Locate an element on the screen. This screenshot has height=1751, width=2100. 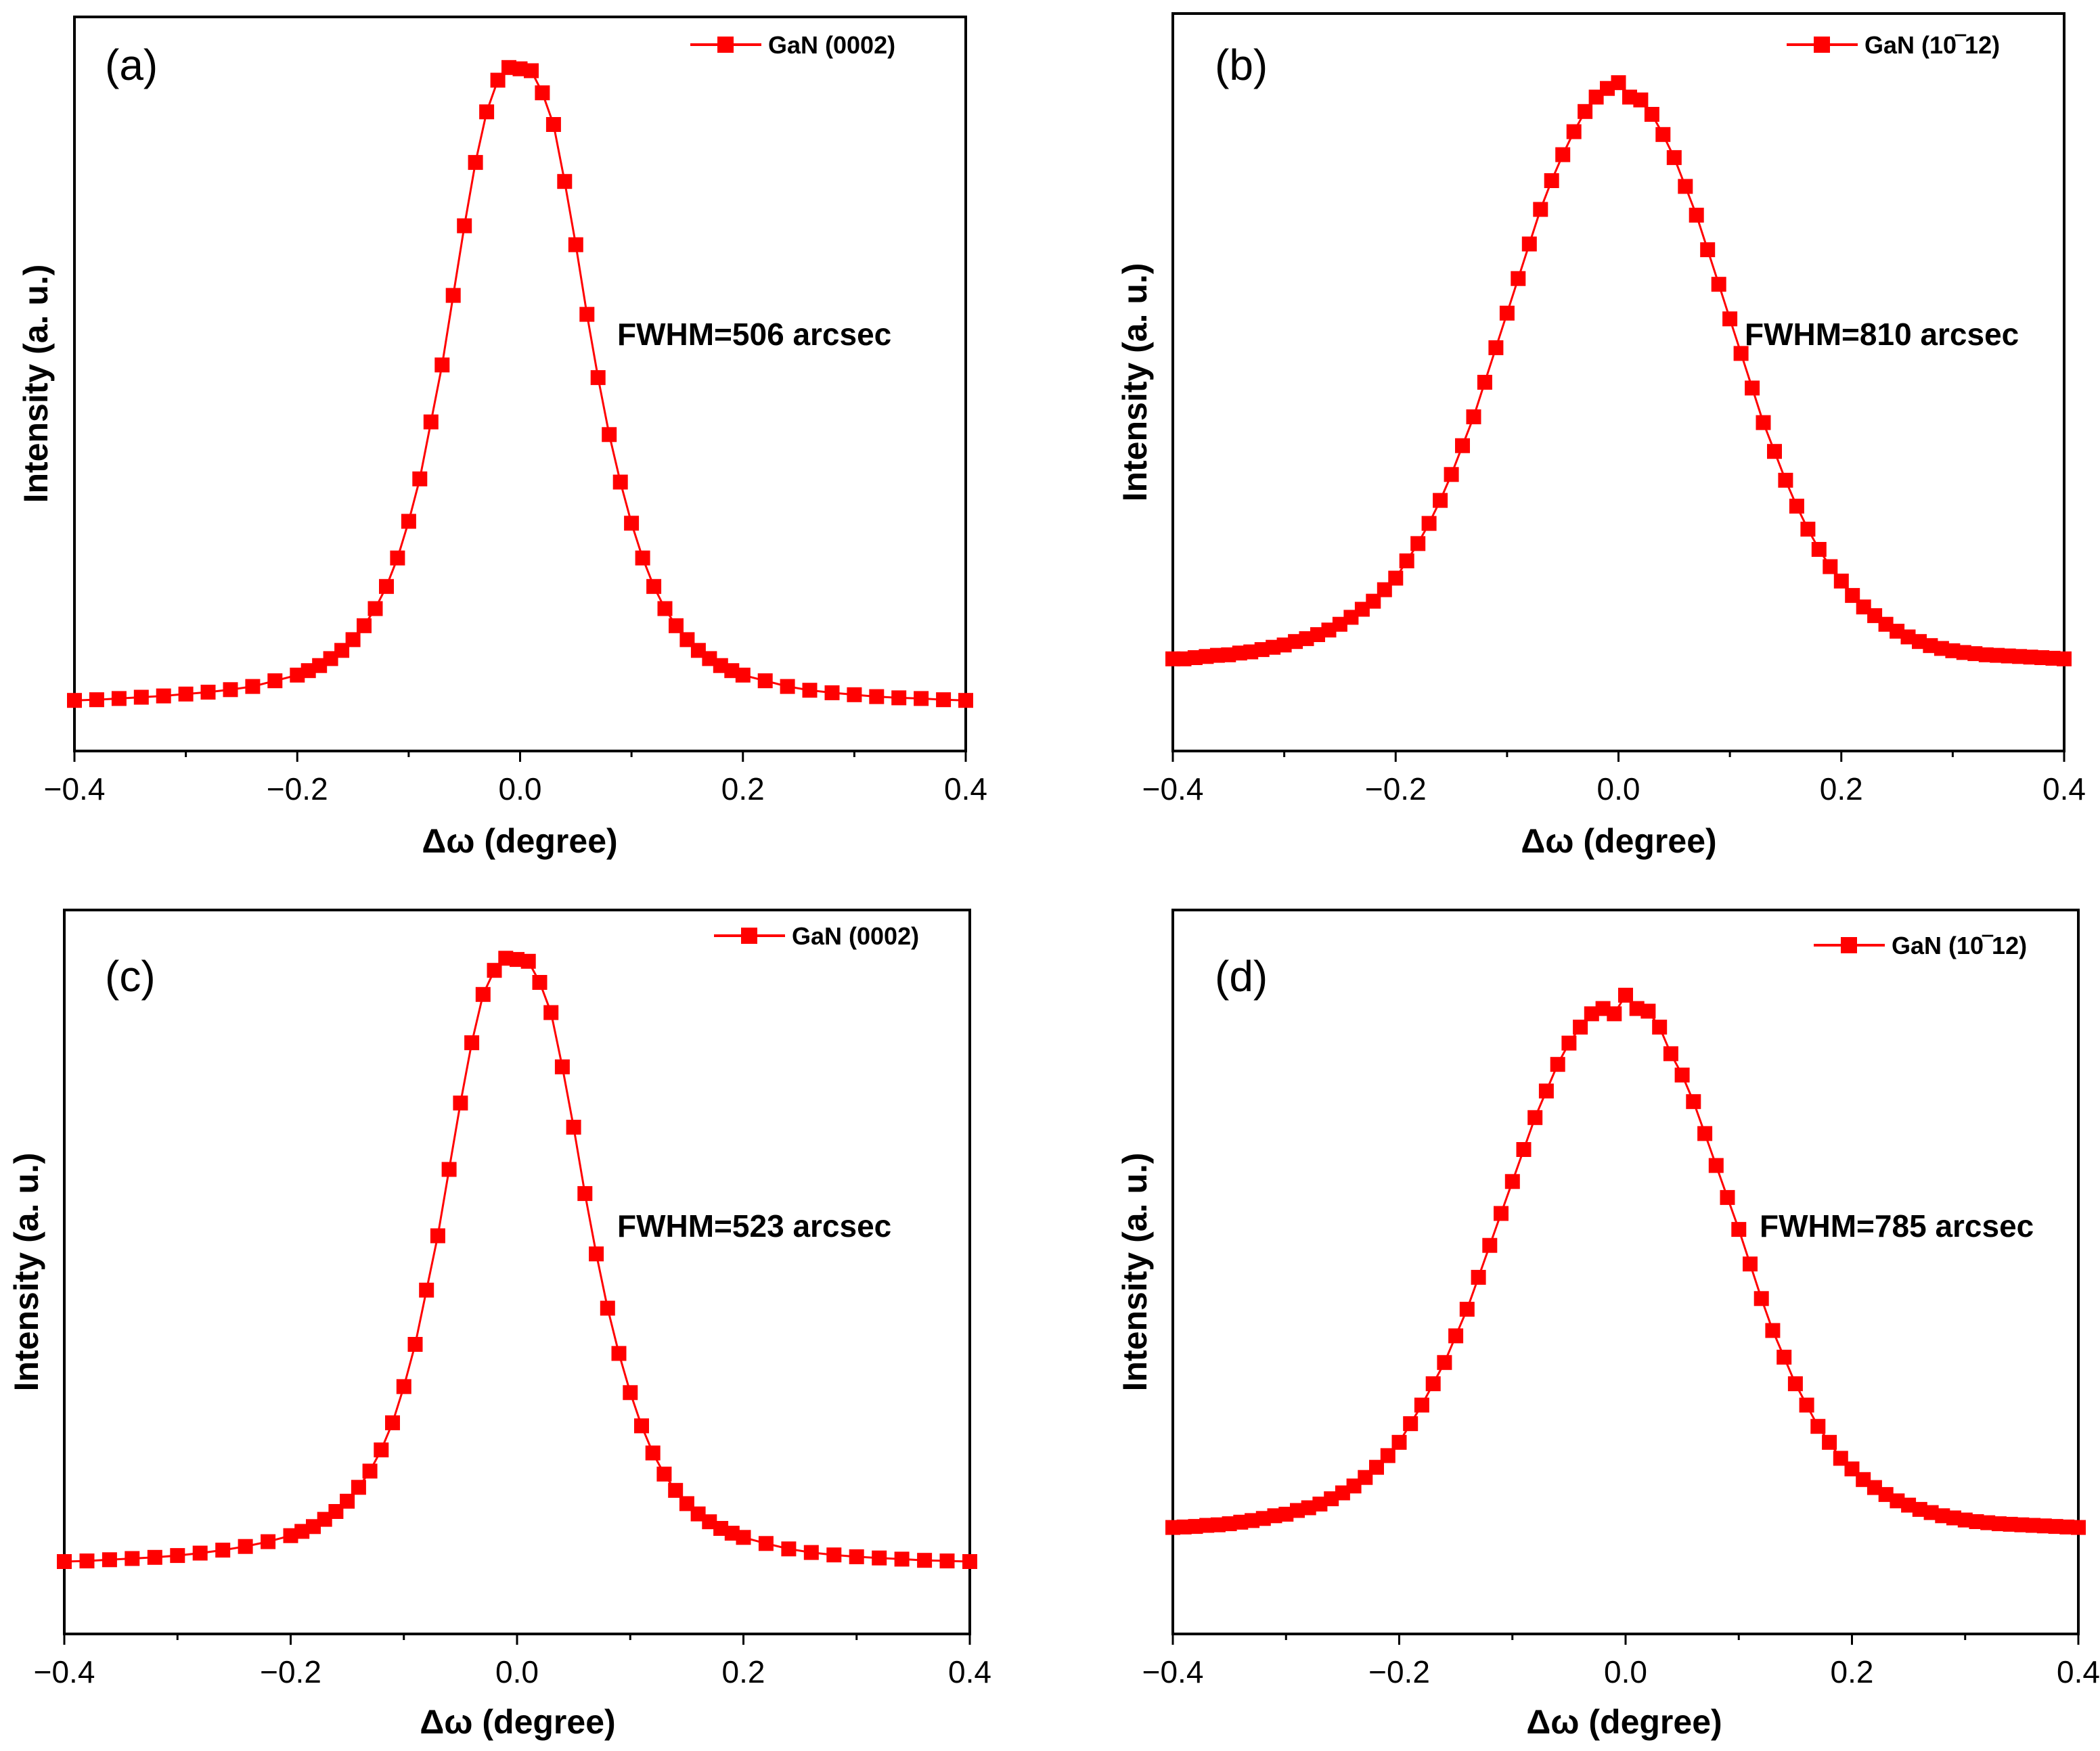
legend-marker-b is located at coordinates (1822, 45).